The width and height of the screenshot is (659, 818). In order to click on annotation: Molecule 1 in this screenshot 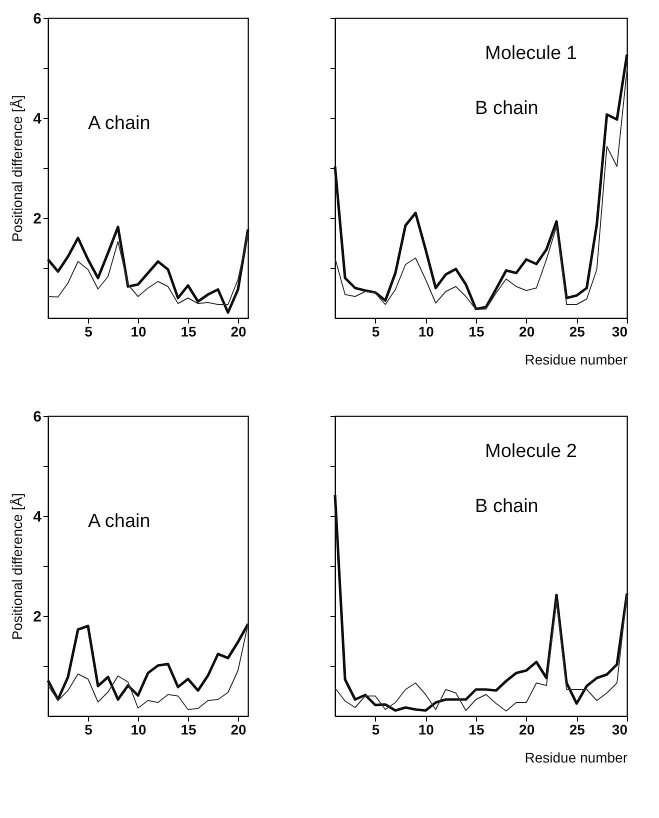, I will do `click(531, 53)`.